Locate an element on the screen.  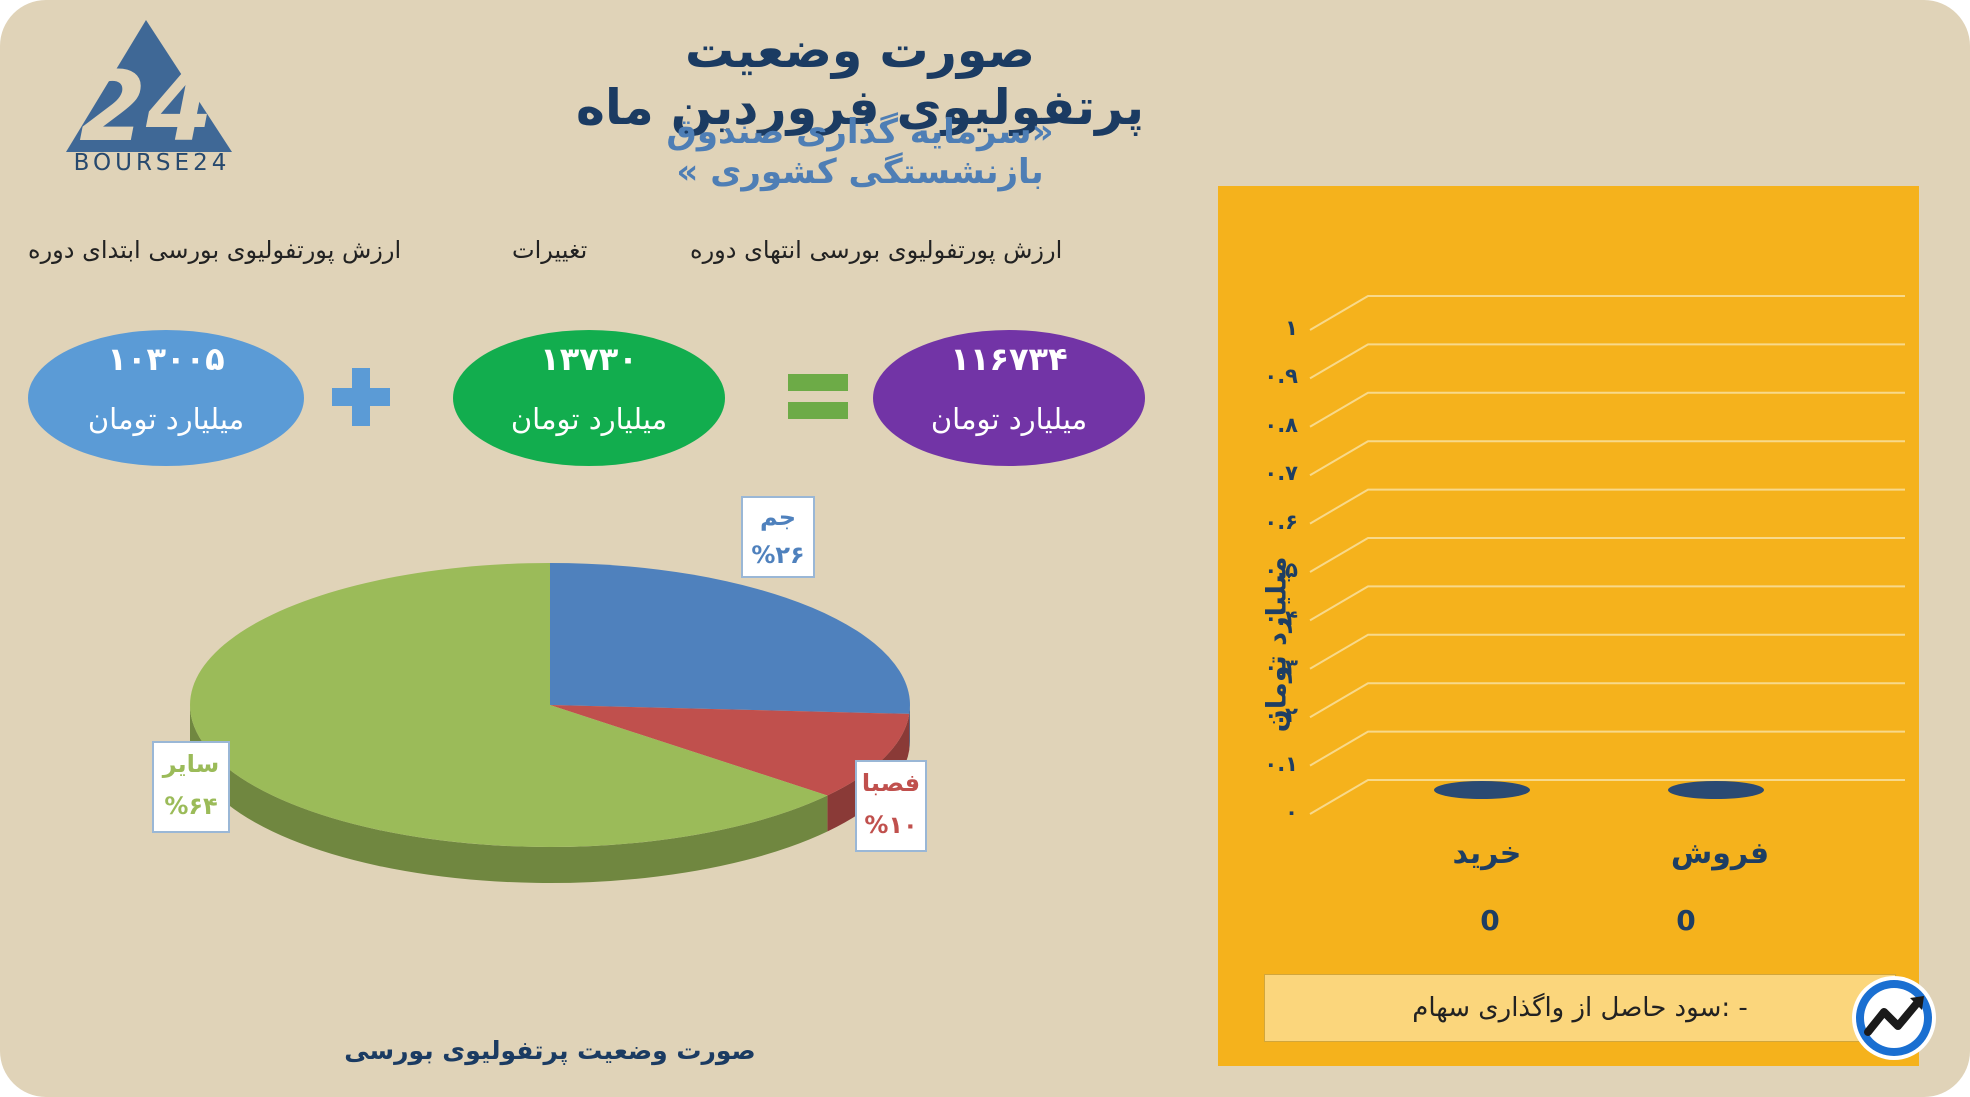
trend-up-icon is located at coordinates (1894, 1018).